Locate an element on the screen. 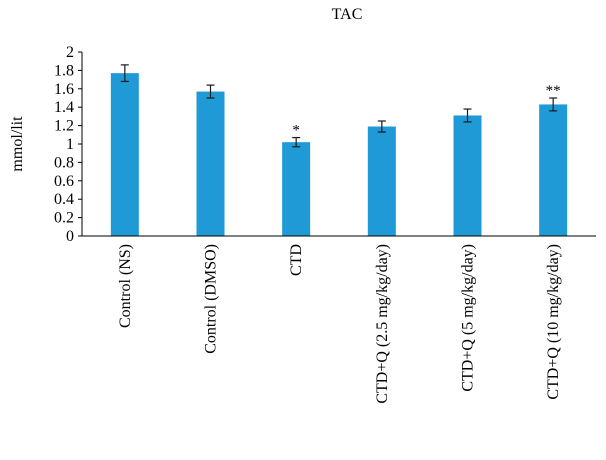 This screenshot has width=606, height=460. y-tick-label: 0.8 is located at coordinates (64, 162).